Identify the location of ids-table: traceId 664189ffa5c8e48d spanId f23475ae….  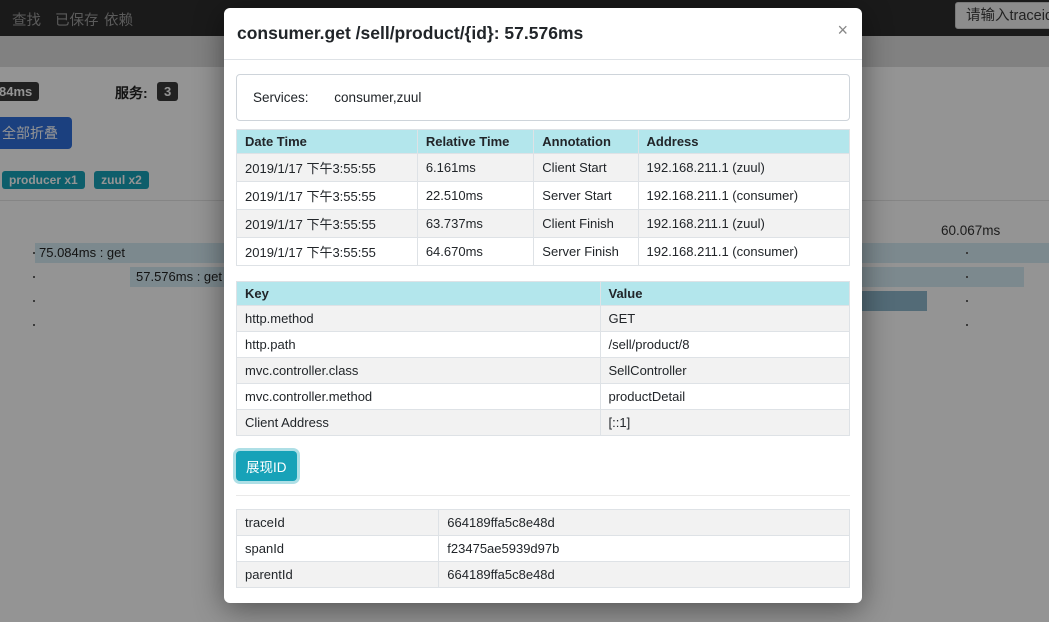
(542, 548).